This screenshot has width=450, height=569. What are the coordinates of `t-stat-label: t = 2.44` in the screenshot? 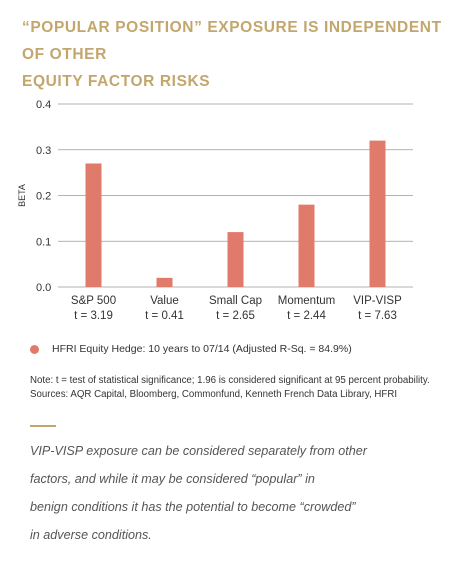 It's located at (306, 316).